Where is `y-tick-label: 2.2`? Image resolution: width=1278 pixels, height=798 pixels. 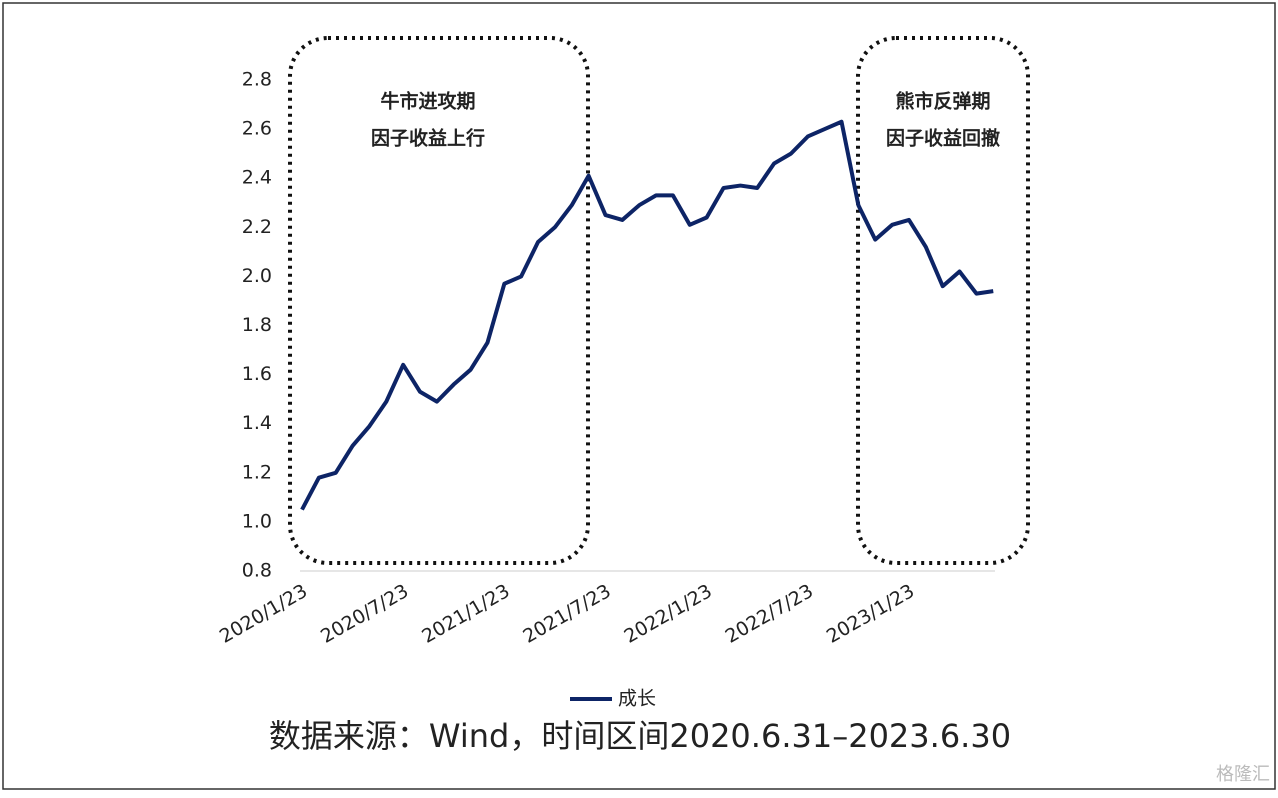 y-tick-label: 2.2 is located at coordinates (257, 227).